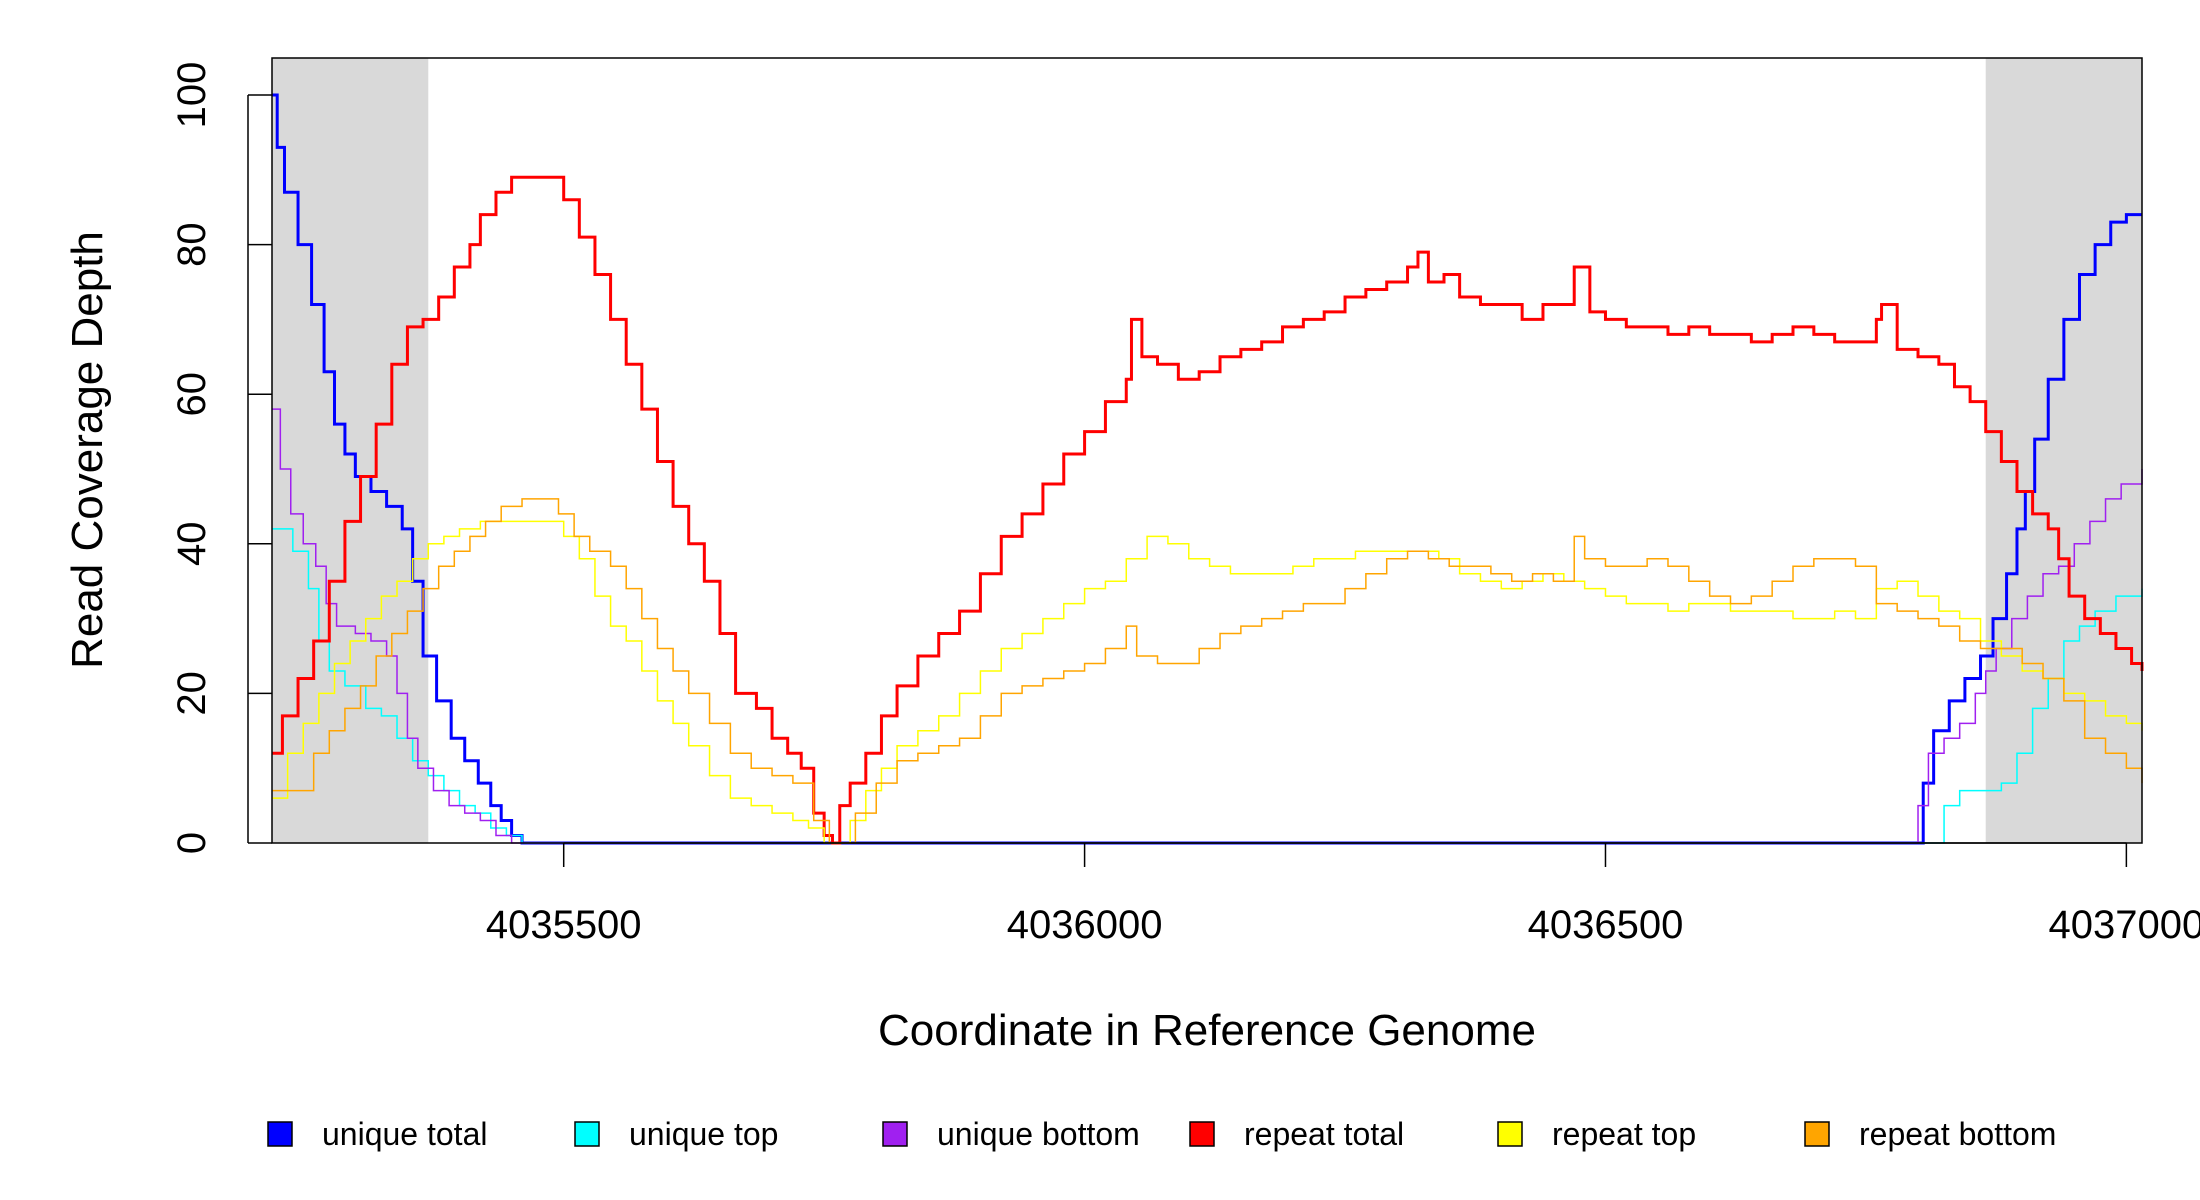 The image size is (2200, 1200). What do you see at coordinates (1957, 1134) in the screenshot?
I see `legend-label: repeat bottom` at bounding box center [1957, 1134].